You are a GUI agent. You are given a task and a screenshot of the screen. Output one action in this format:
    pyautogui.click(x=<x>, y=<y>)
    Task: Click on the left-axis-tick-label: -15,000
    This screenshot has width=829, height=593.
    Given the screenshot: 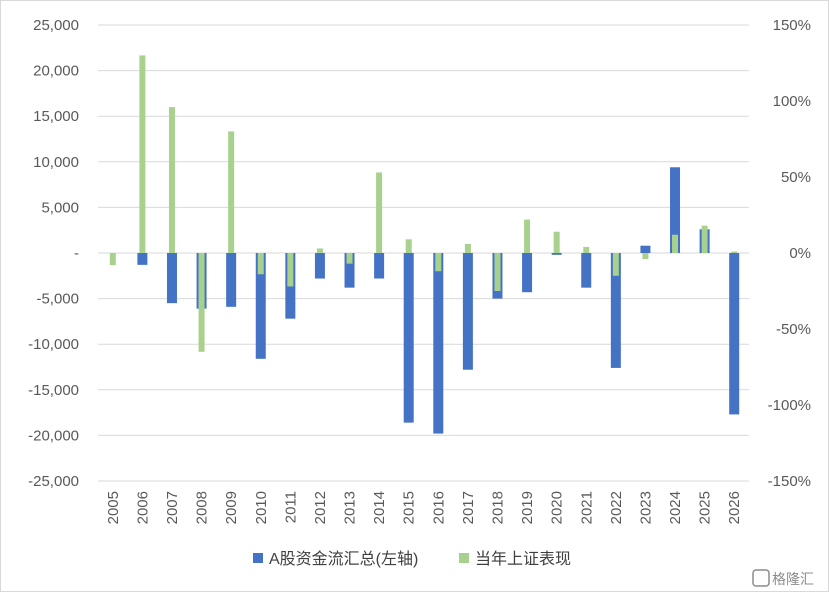 What is the action you would take?
    pyautogui.click(x=53, y=390)
    